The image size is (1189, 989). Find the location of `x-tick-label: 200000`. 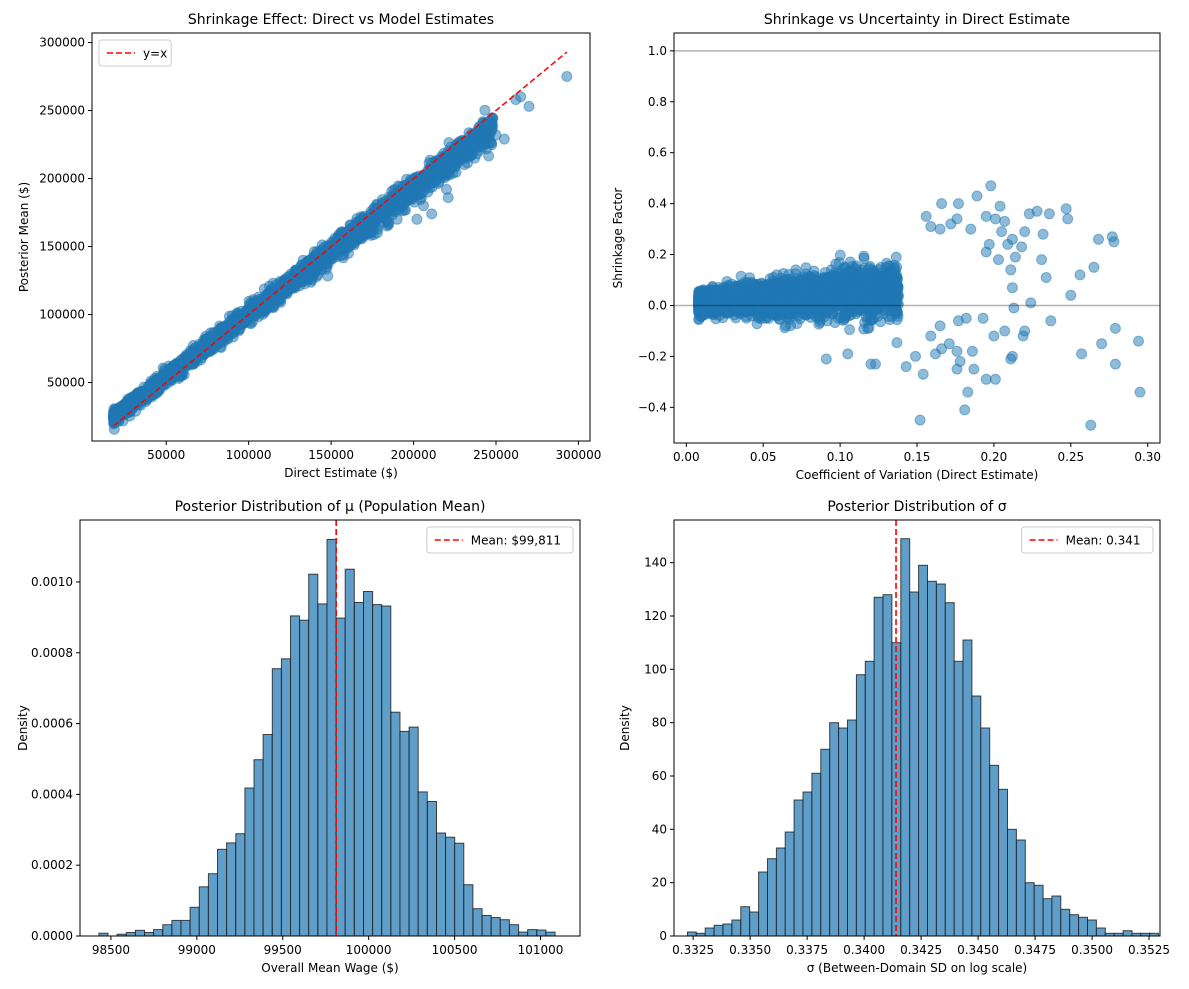

x-tick-label: 200000 is located at coordinates (414, 455).